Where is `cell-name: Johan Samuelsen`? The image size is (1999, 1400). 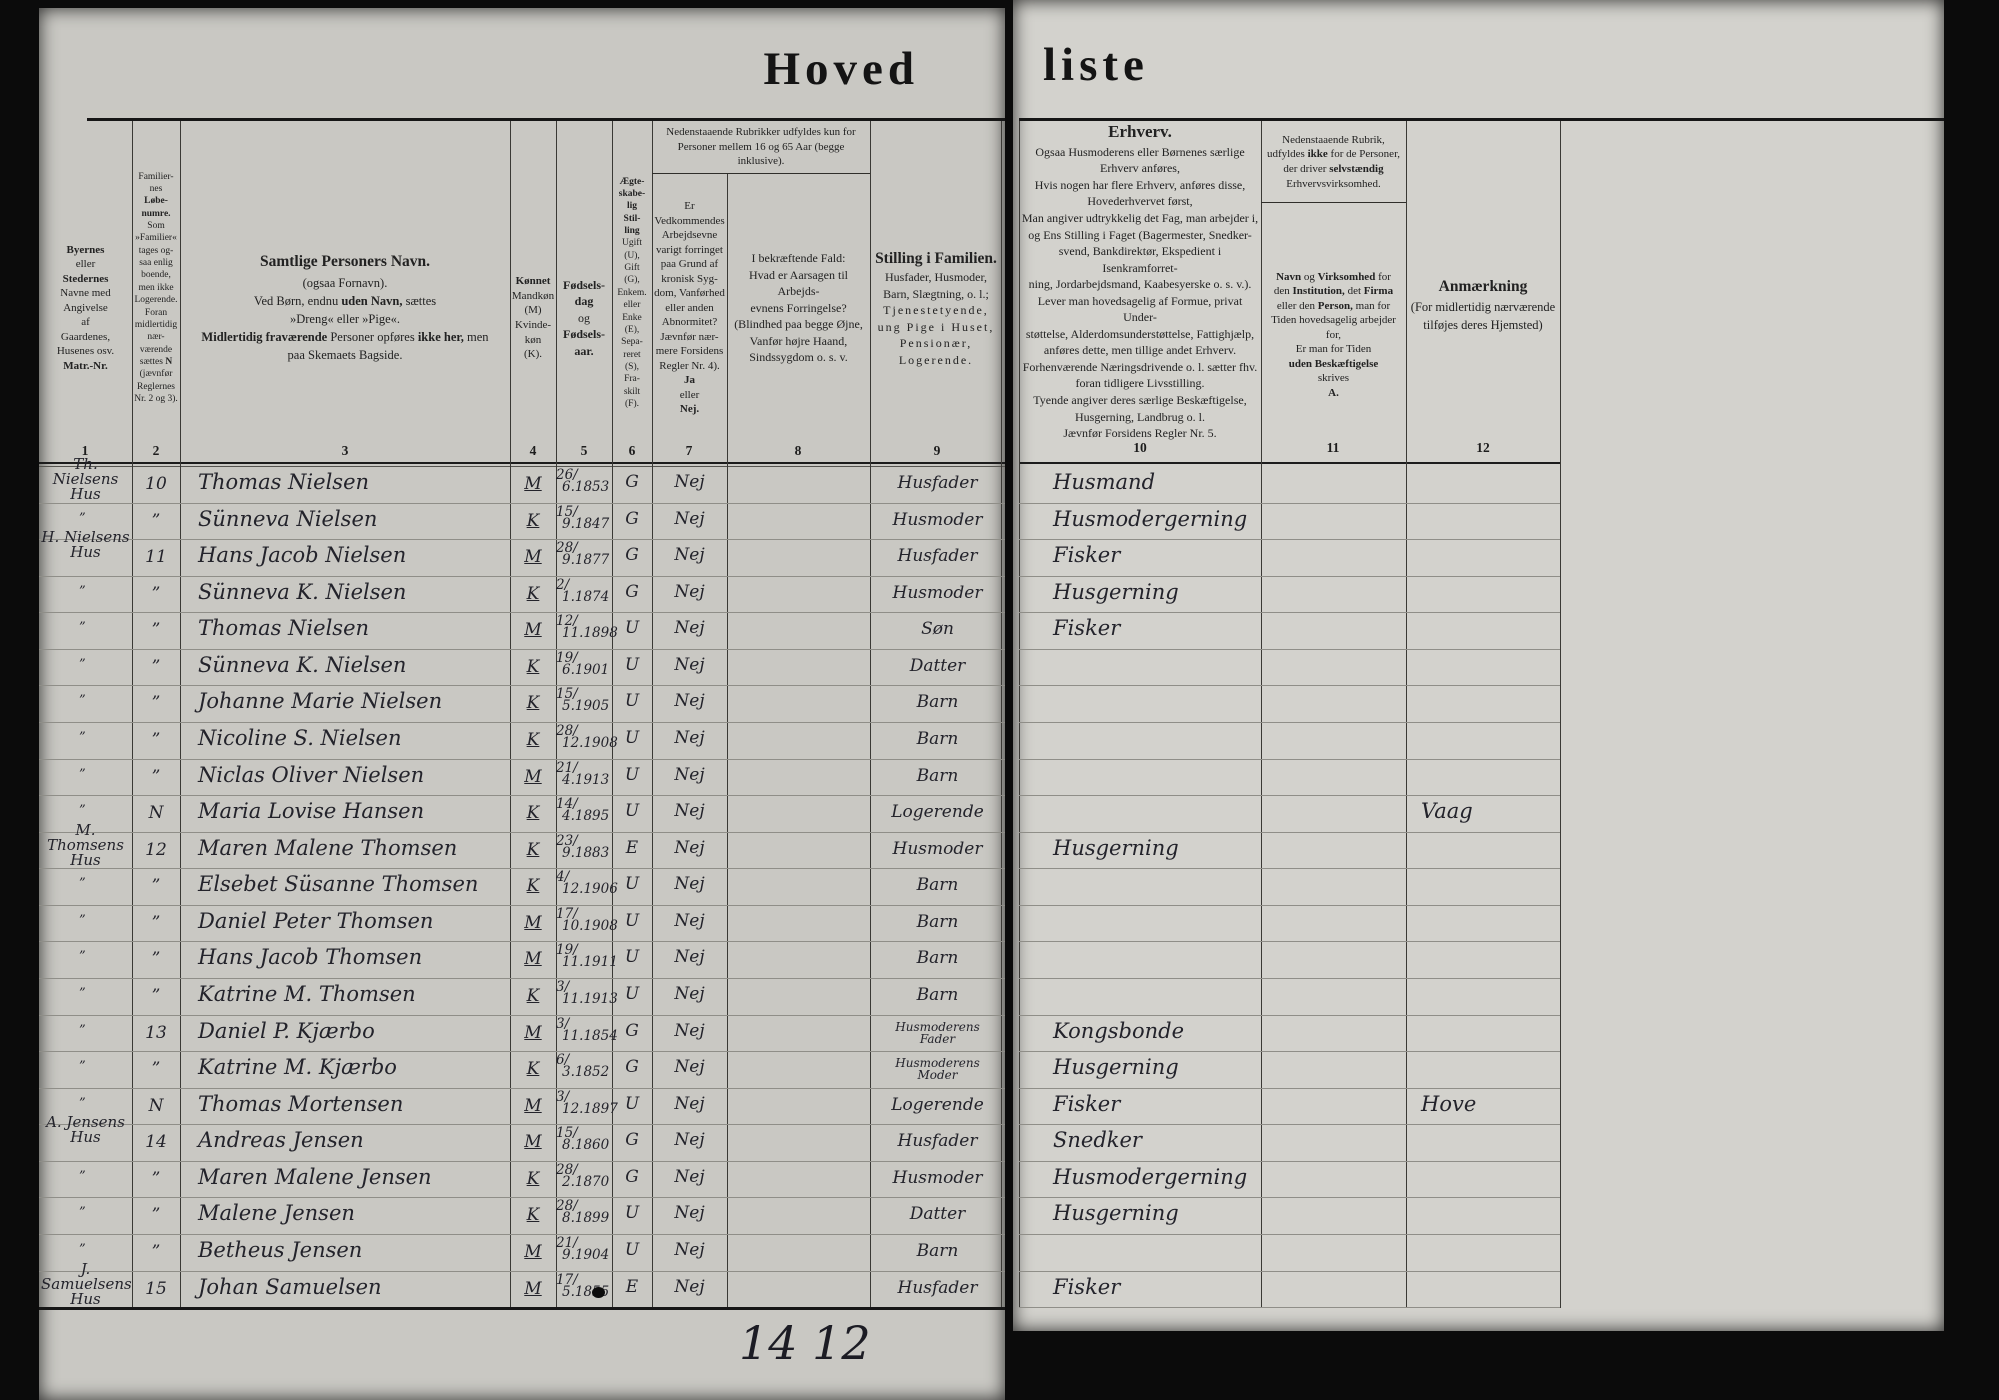 cell-name: Johan Samuelsen is located at coordinates (290, 1286).